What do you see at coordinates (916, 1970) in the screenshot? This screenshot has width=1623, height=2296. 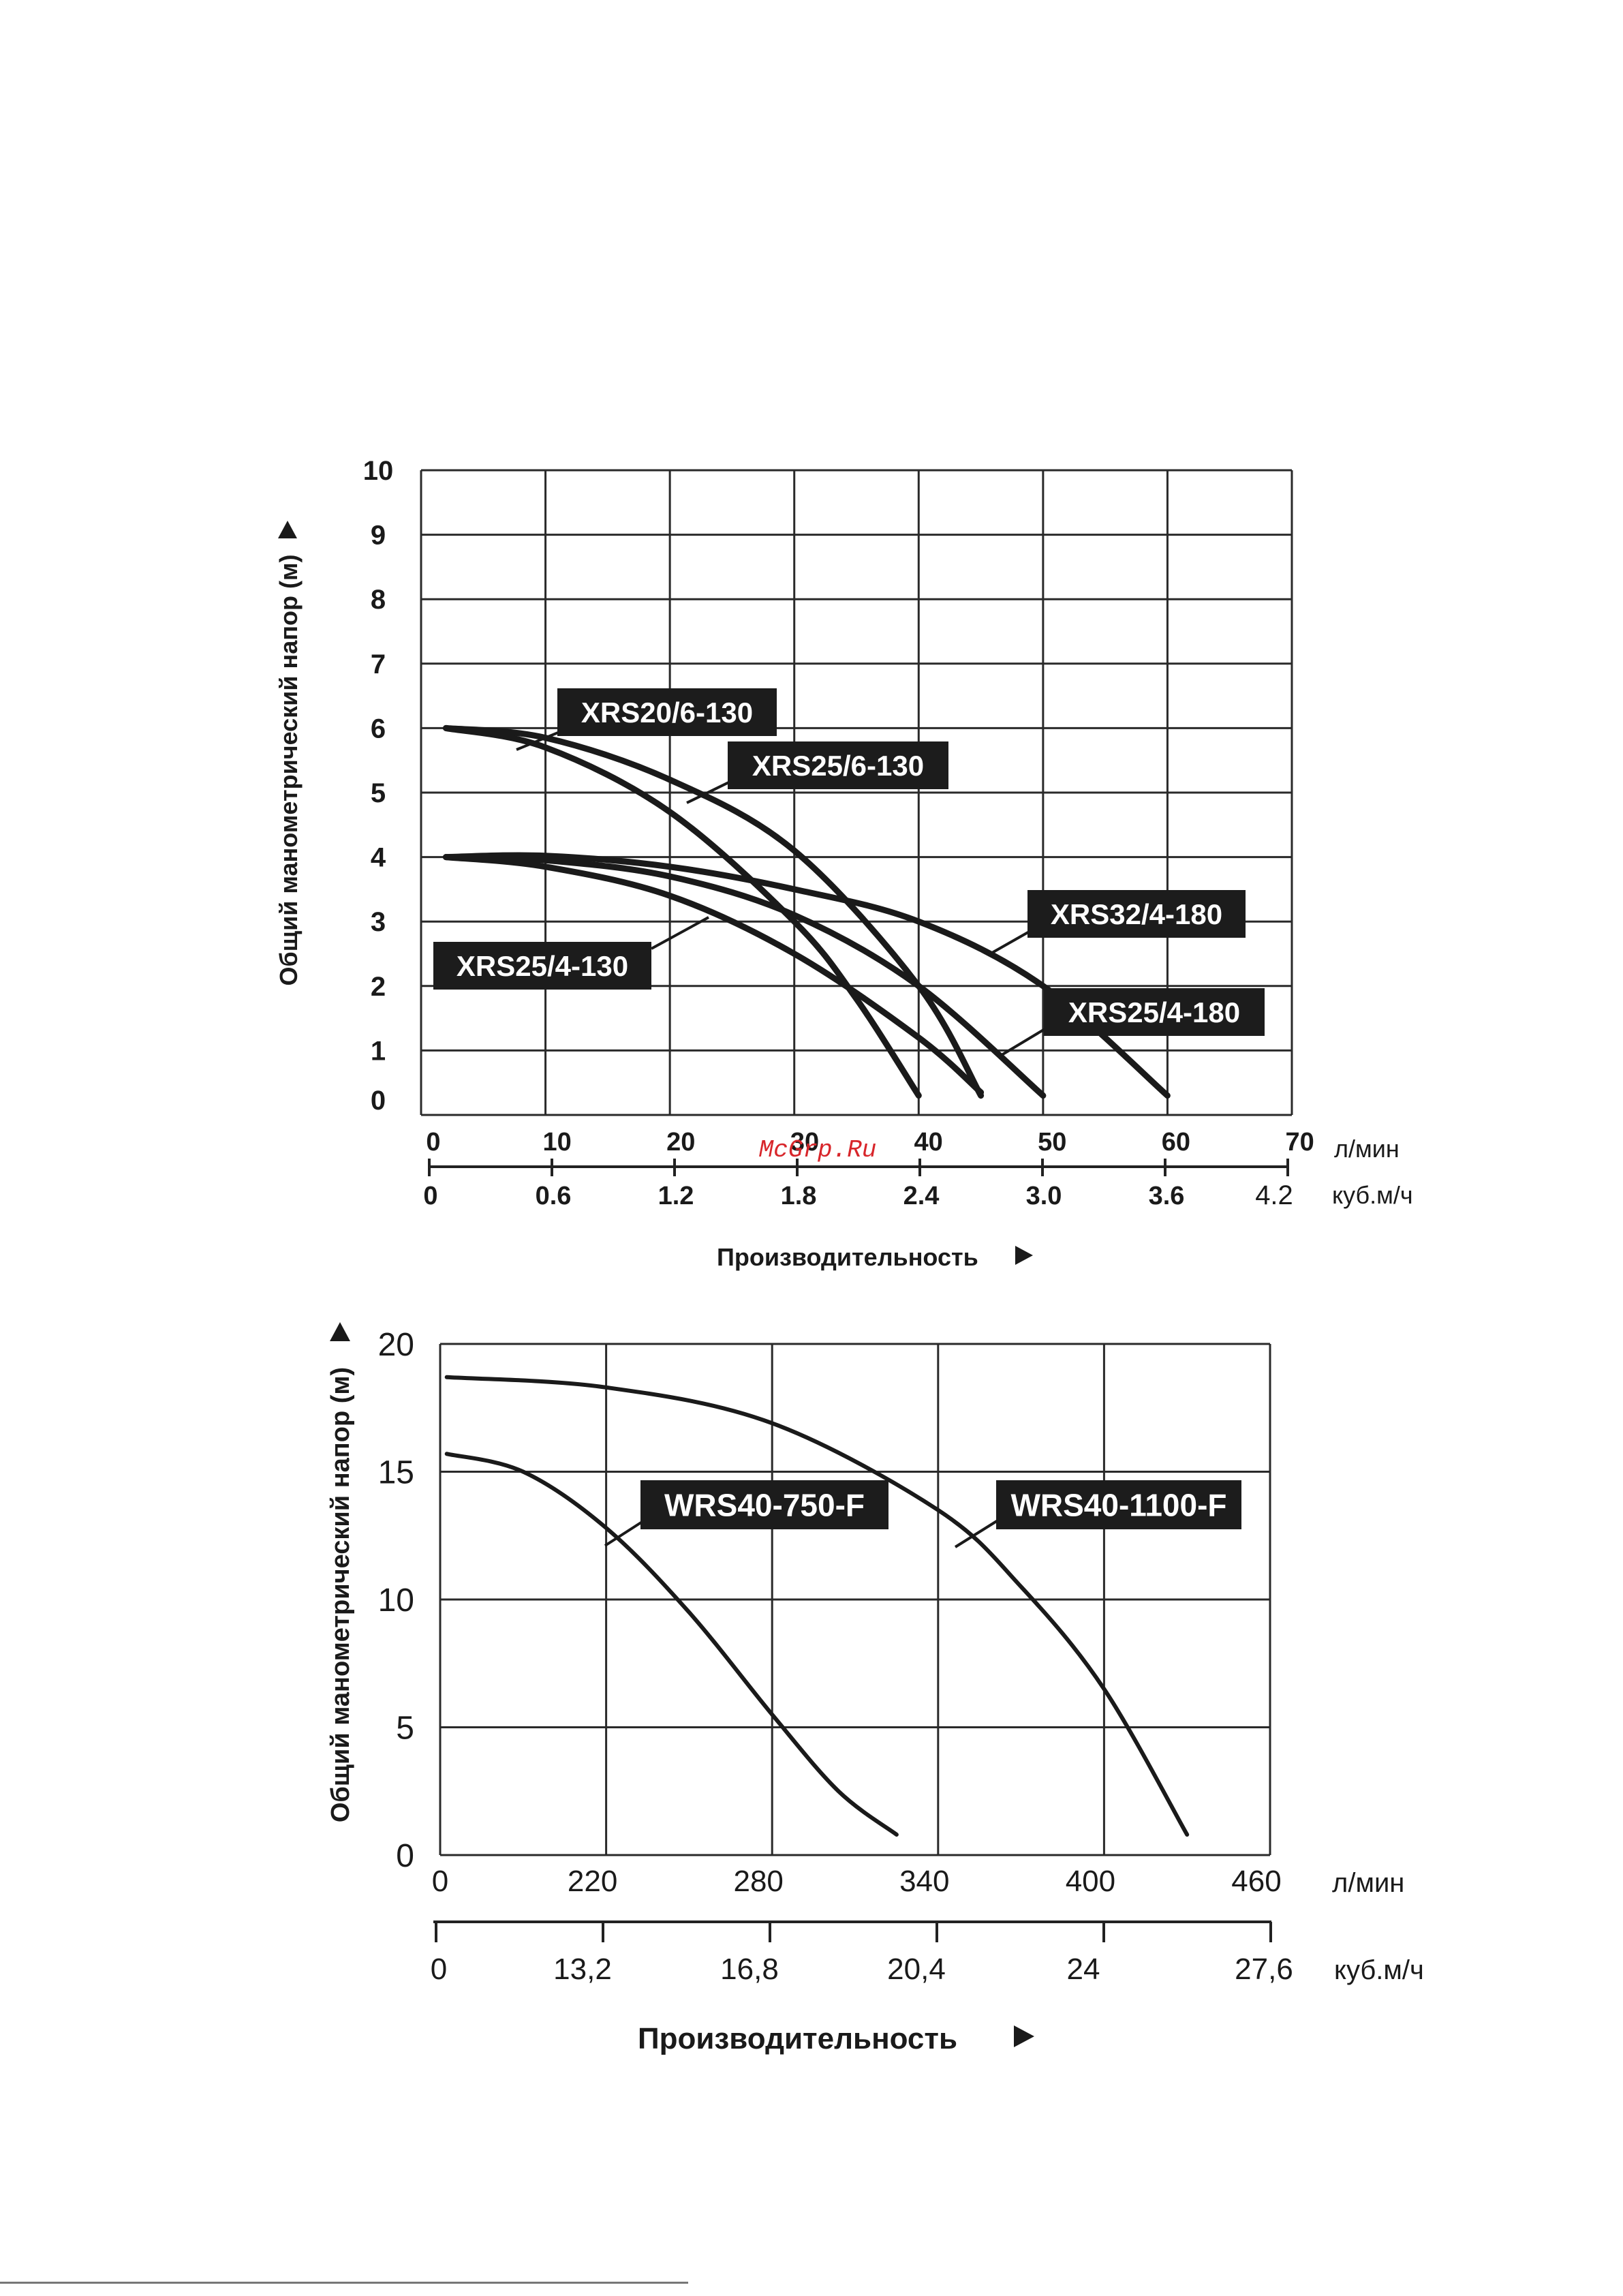 I see `x-tick-label-secondary: 20,4` at bounding box center [916, 1970].